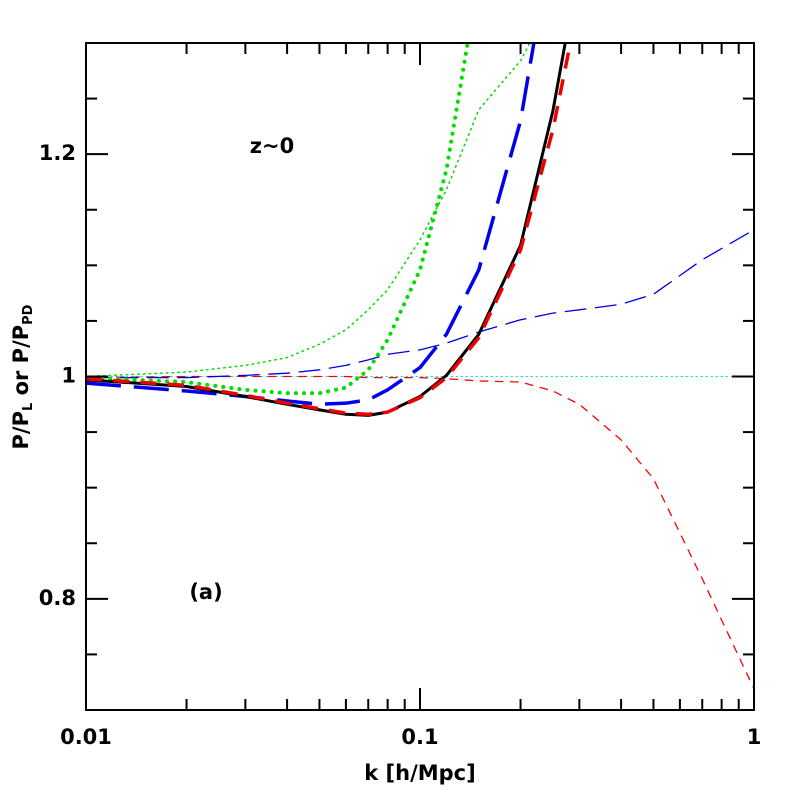  I want to click on x-tick-label: 0.1, so click(419, 737).